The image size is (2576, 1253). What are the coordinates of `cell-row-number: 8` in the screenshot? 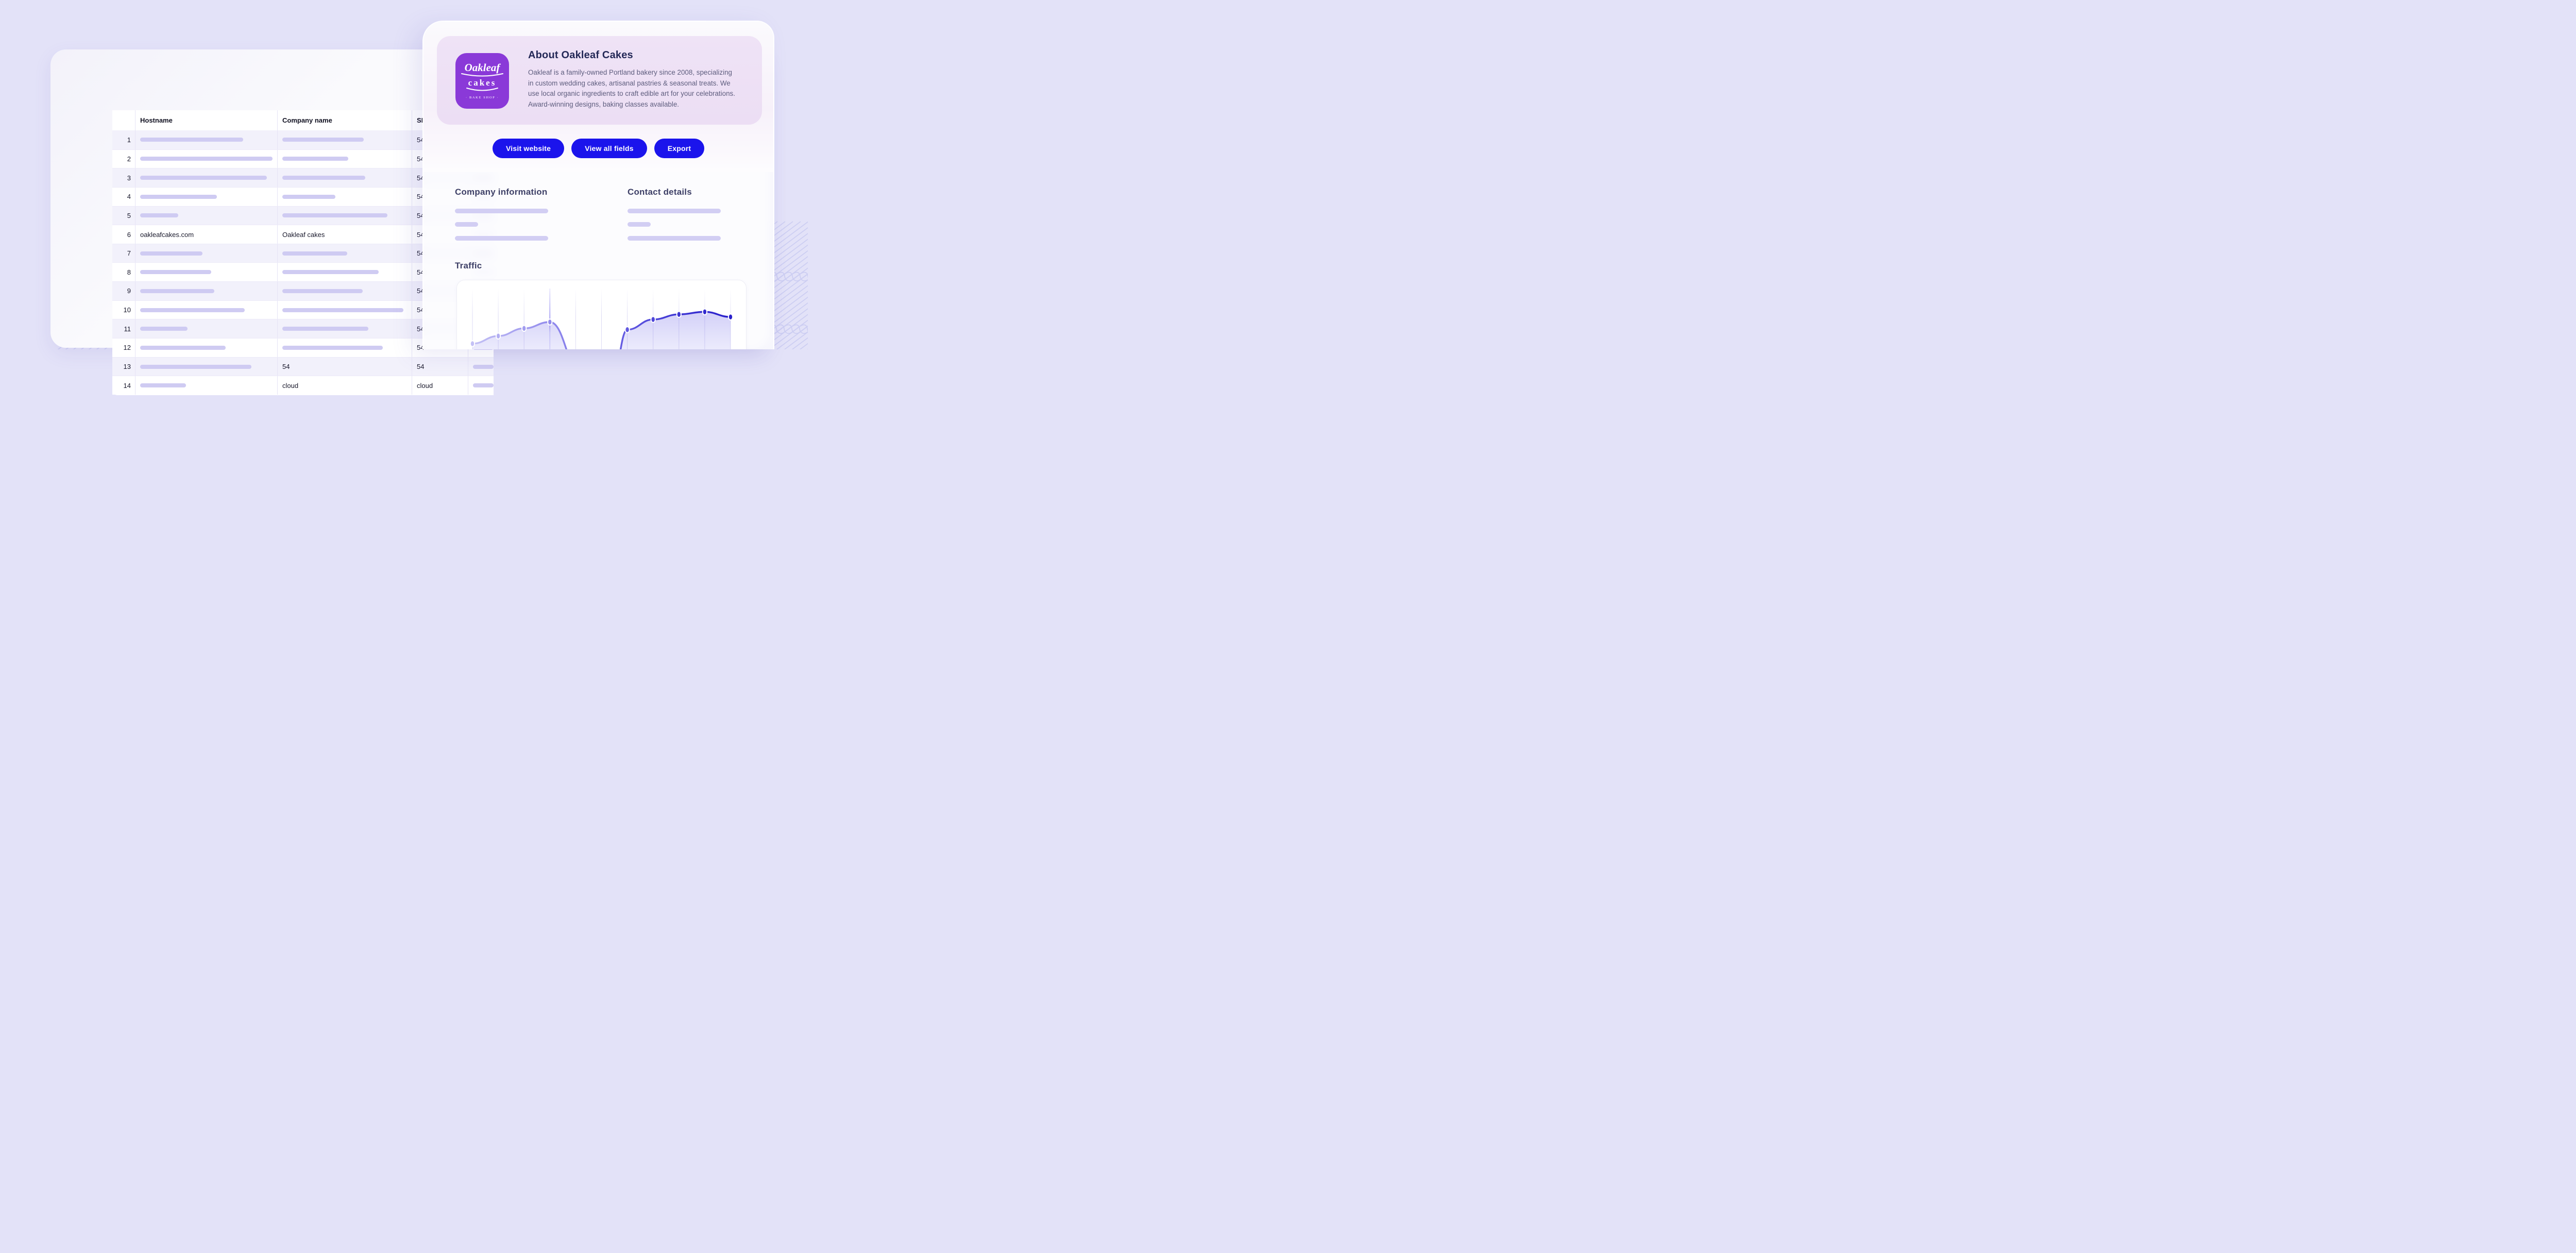 It's located at (124, 272).